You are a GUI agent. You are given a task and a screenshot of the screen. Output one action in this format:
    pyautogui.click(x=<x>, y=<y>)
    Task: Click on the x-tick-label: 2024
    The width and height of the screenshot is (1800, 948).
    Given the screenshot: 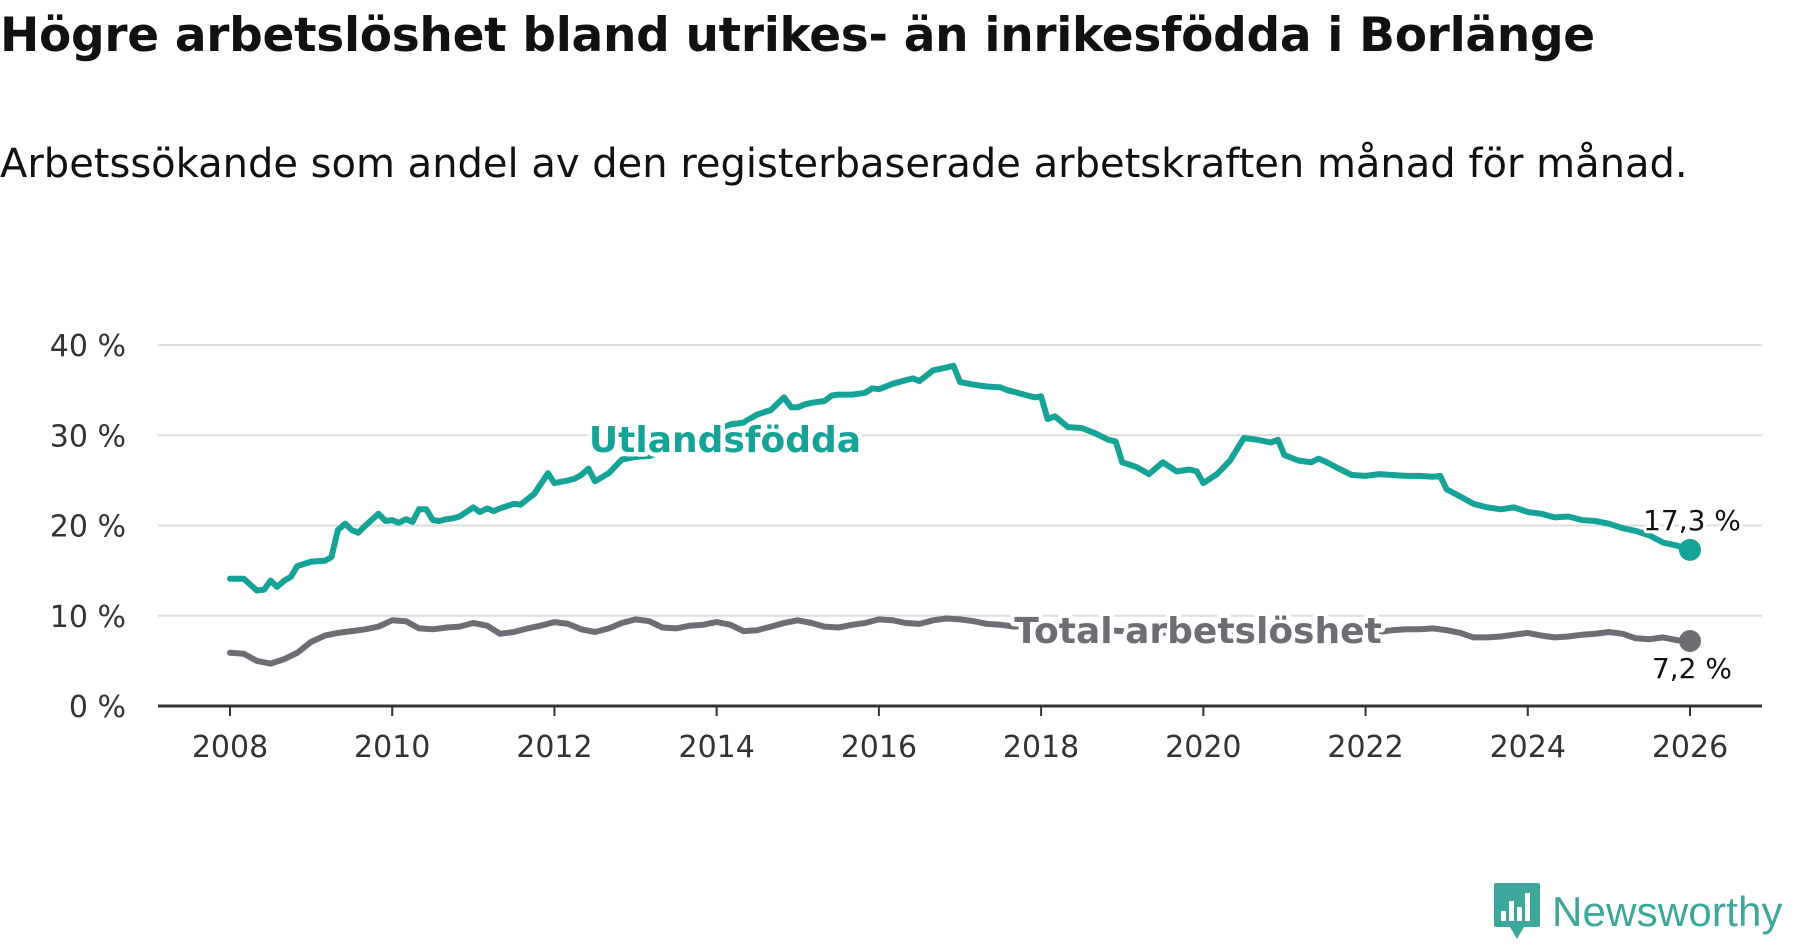 What is the action you would take?
    pyautogui.click(x=1528, y=747)
    